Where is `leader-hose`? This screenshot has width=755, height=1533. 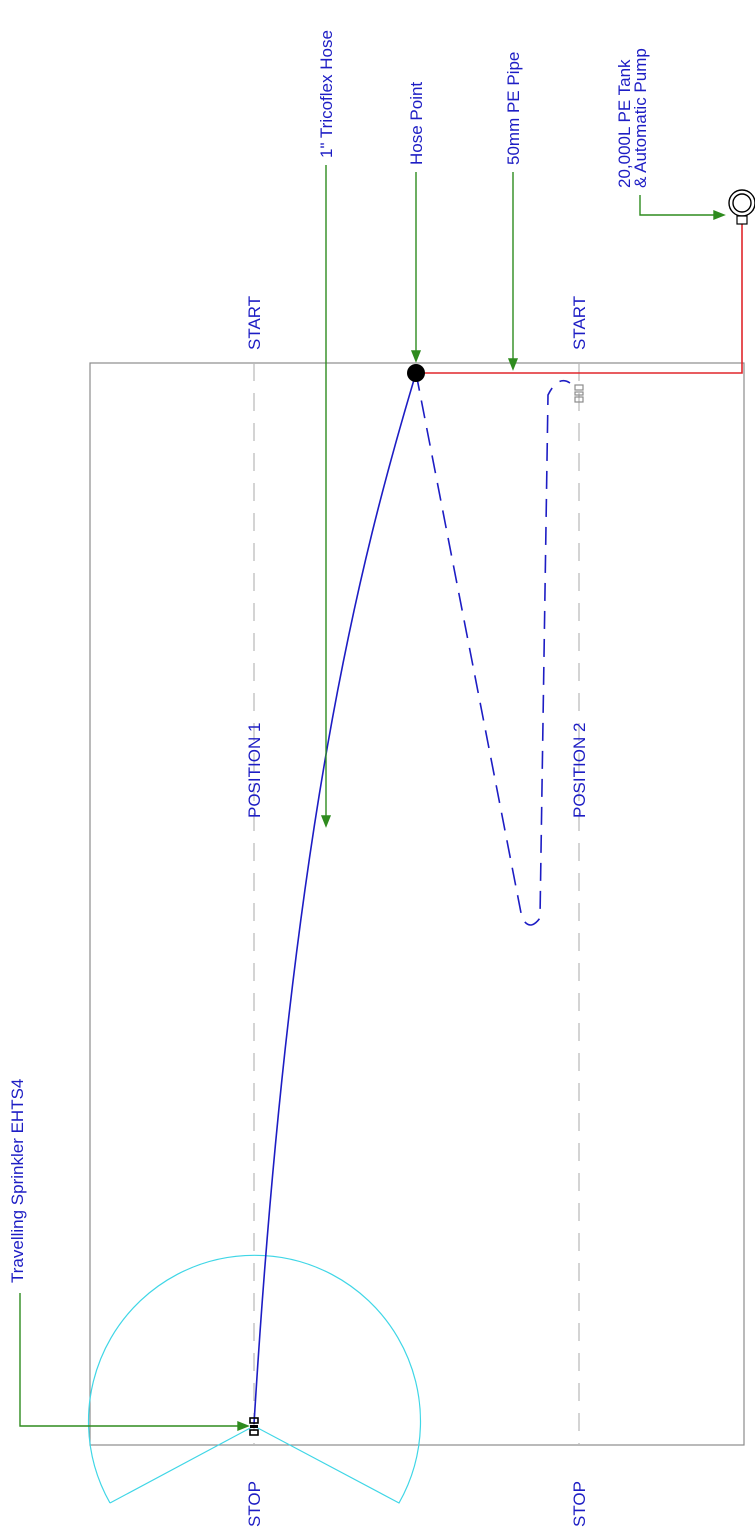
leader-hose is located at coordinates (326, 496).